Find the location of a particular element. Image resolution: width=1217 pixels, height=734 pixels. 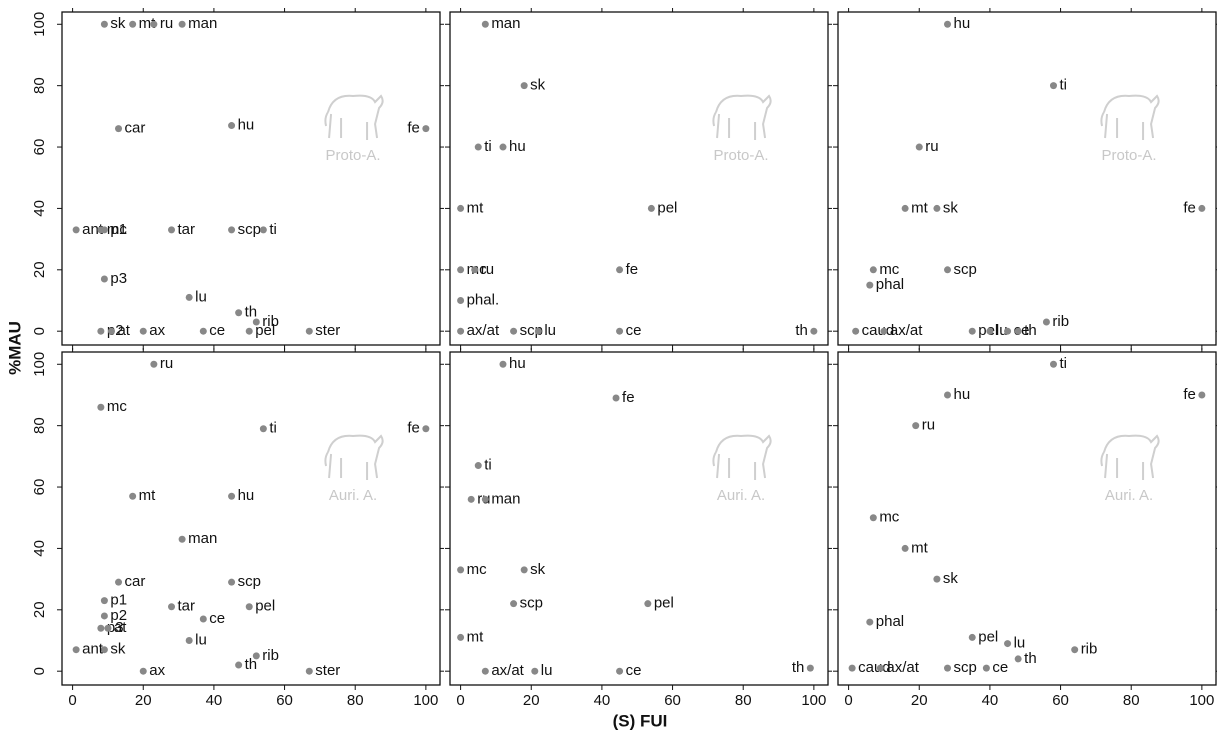

x-axis-label: (S) FUI is located at coordinates (640, 720).